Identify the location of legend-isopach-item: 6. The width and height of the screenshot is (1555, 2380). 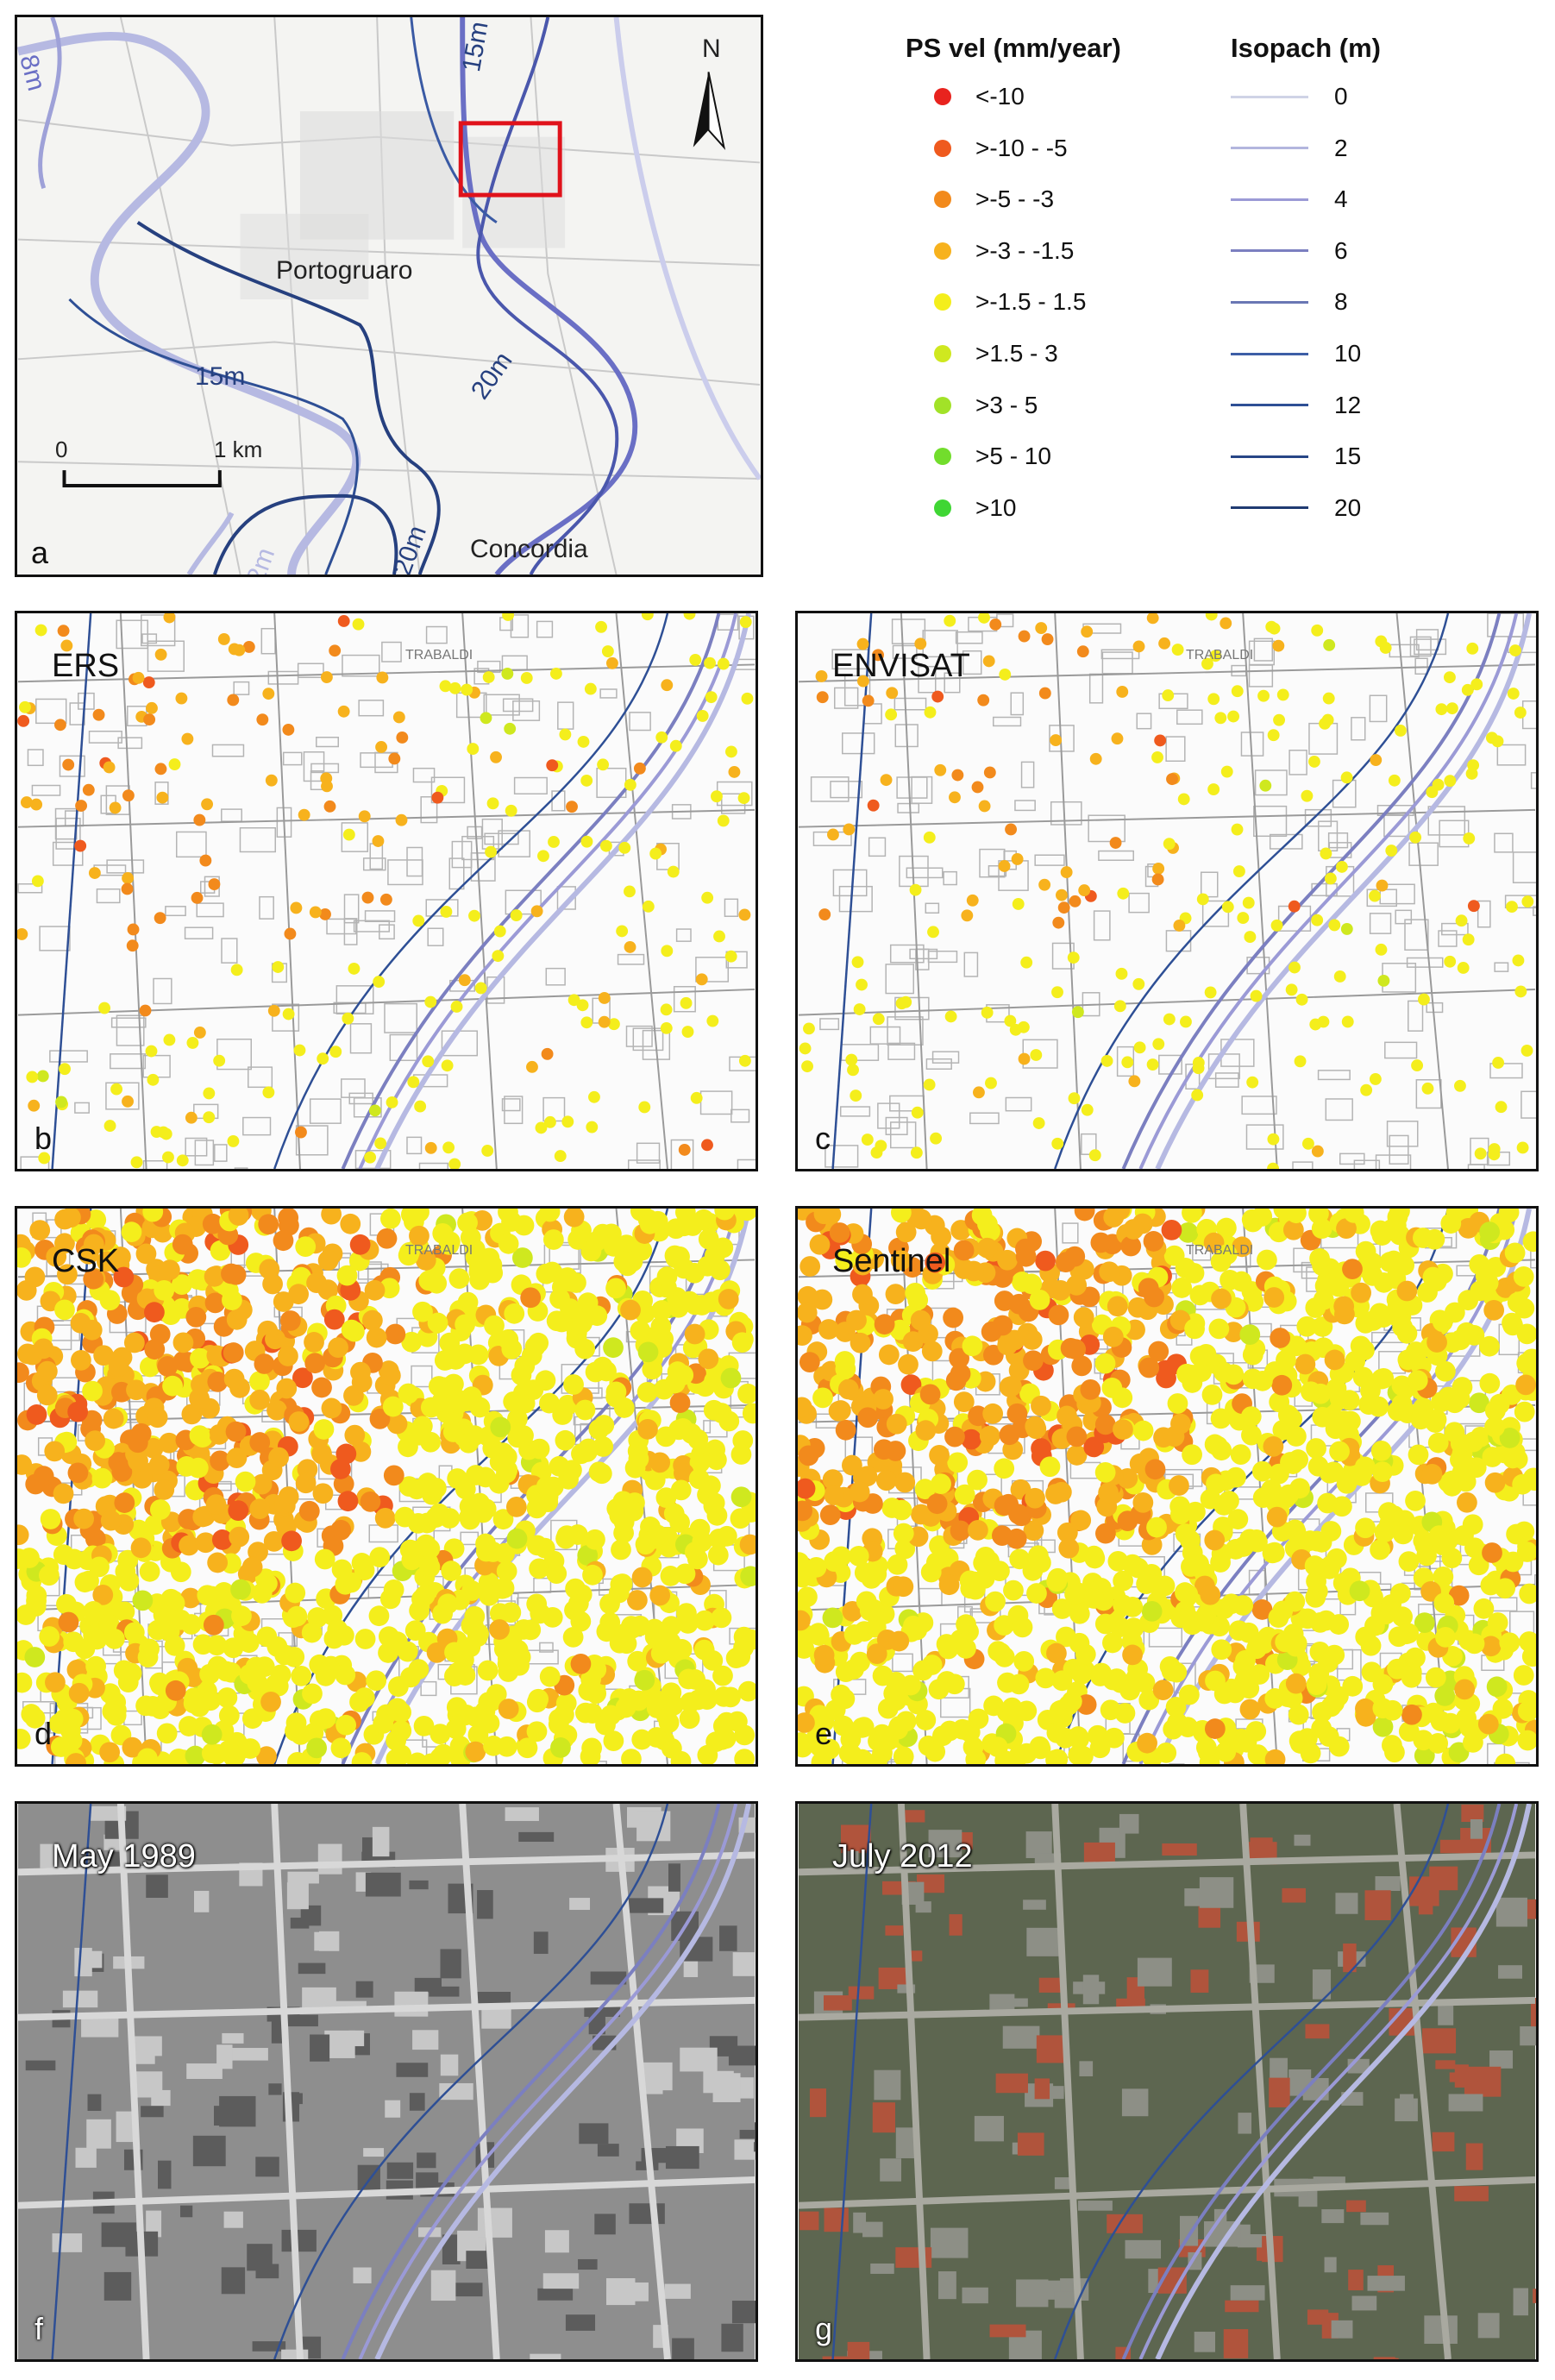
(1290, 251).